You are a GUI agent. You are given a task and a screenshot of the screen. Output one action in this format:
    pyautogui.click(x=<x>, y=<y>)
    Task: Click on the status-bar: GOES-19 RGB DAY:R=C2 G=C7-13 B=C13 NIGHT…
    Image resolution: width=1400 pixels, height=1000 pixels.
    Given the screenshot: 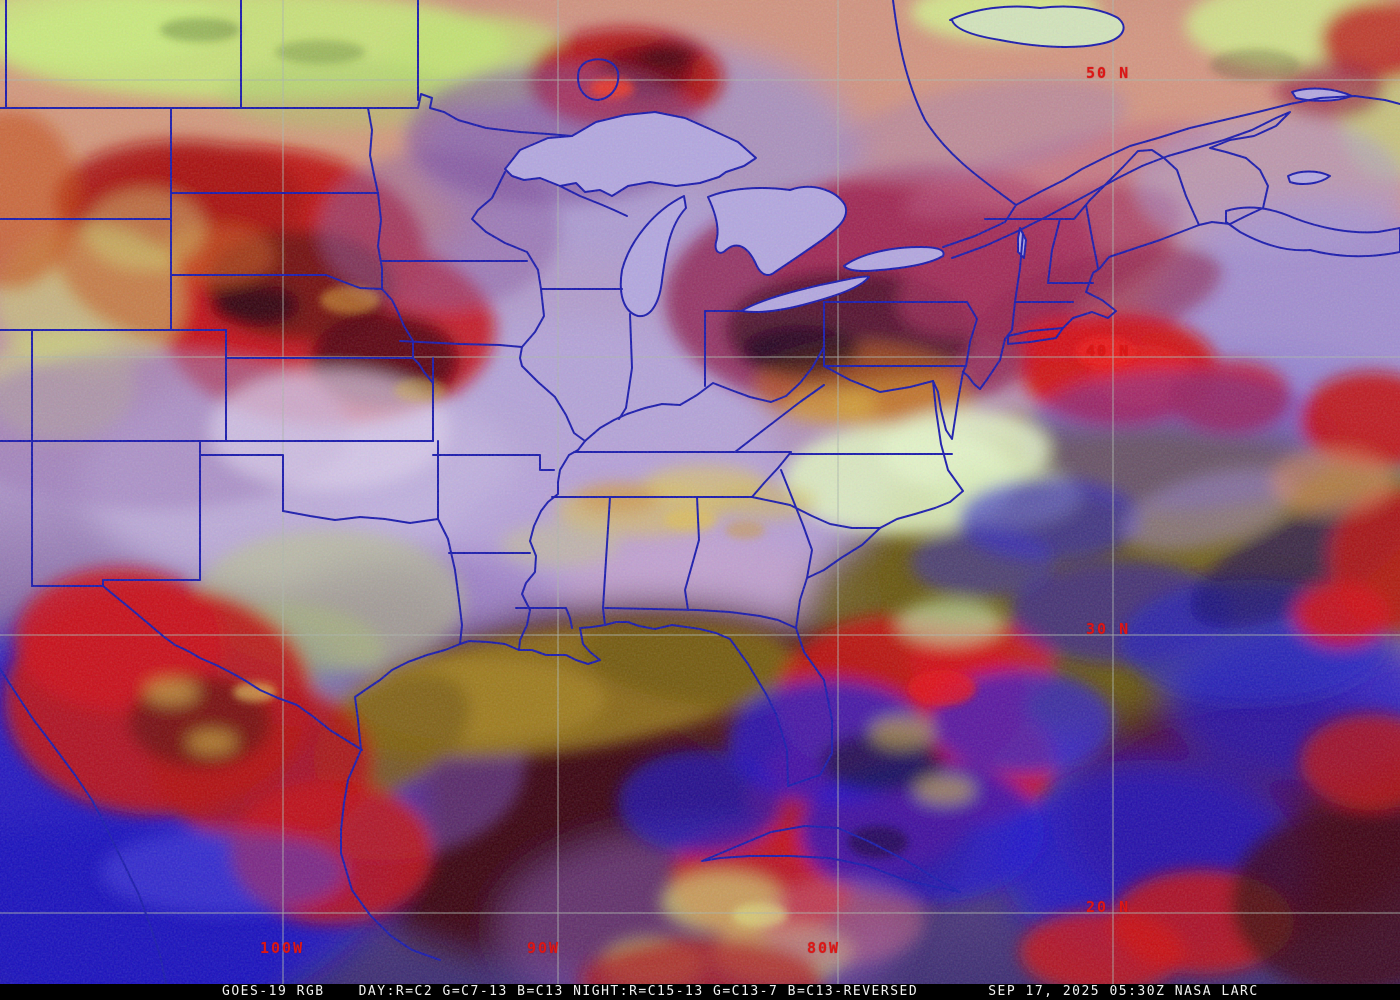 What is the action you would take?
    pyautogui.click(x=700, y=992)
    